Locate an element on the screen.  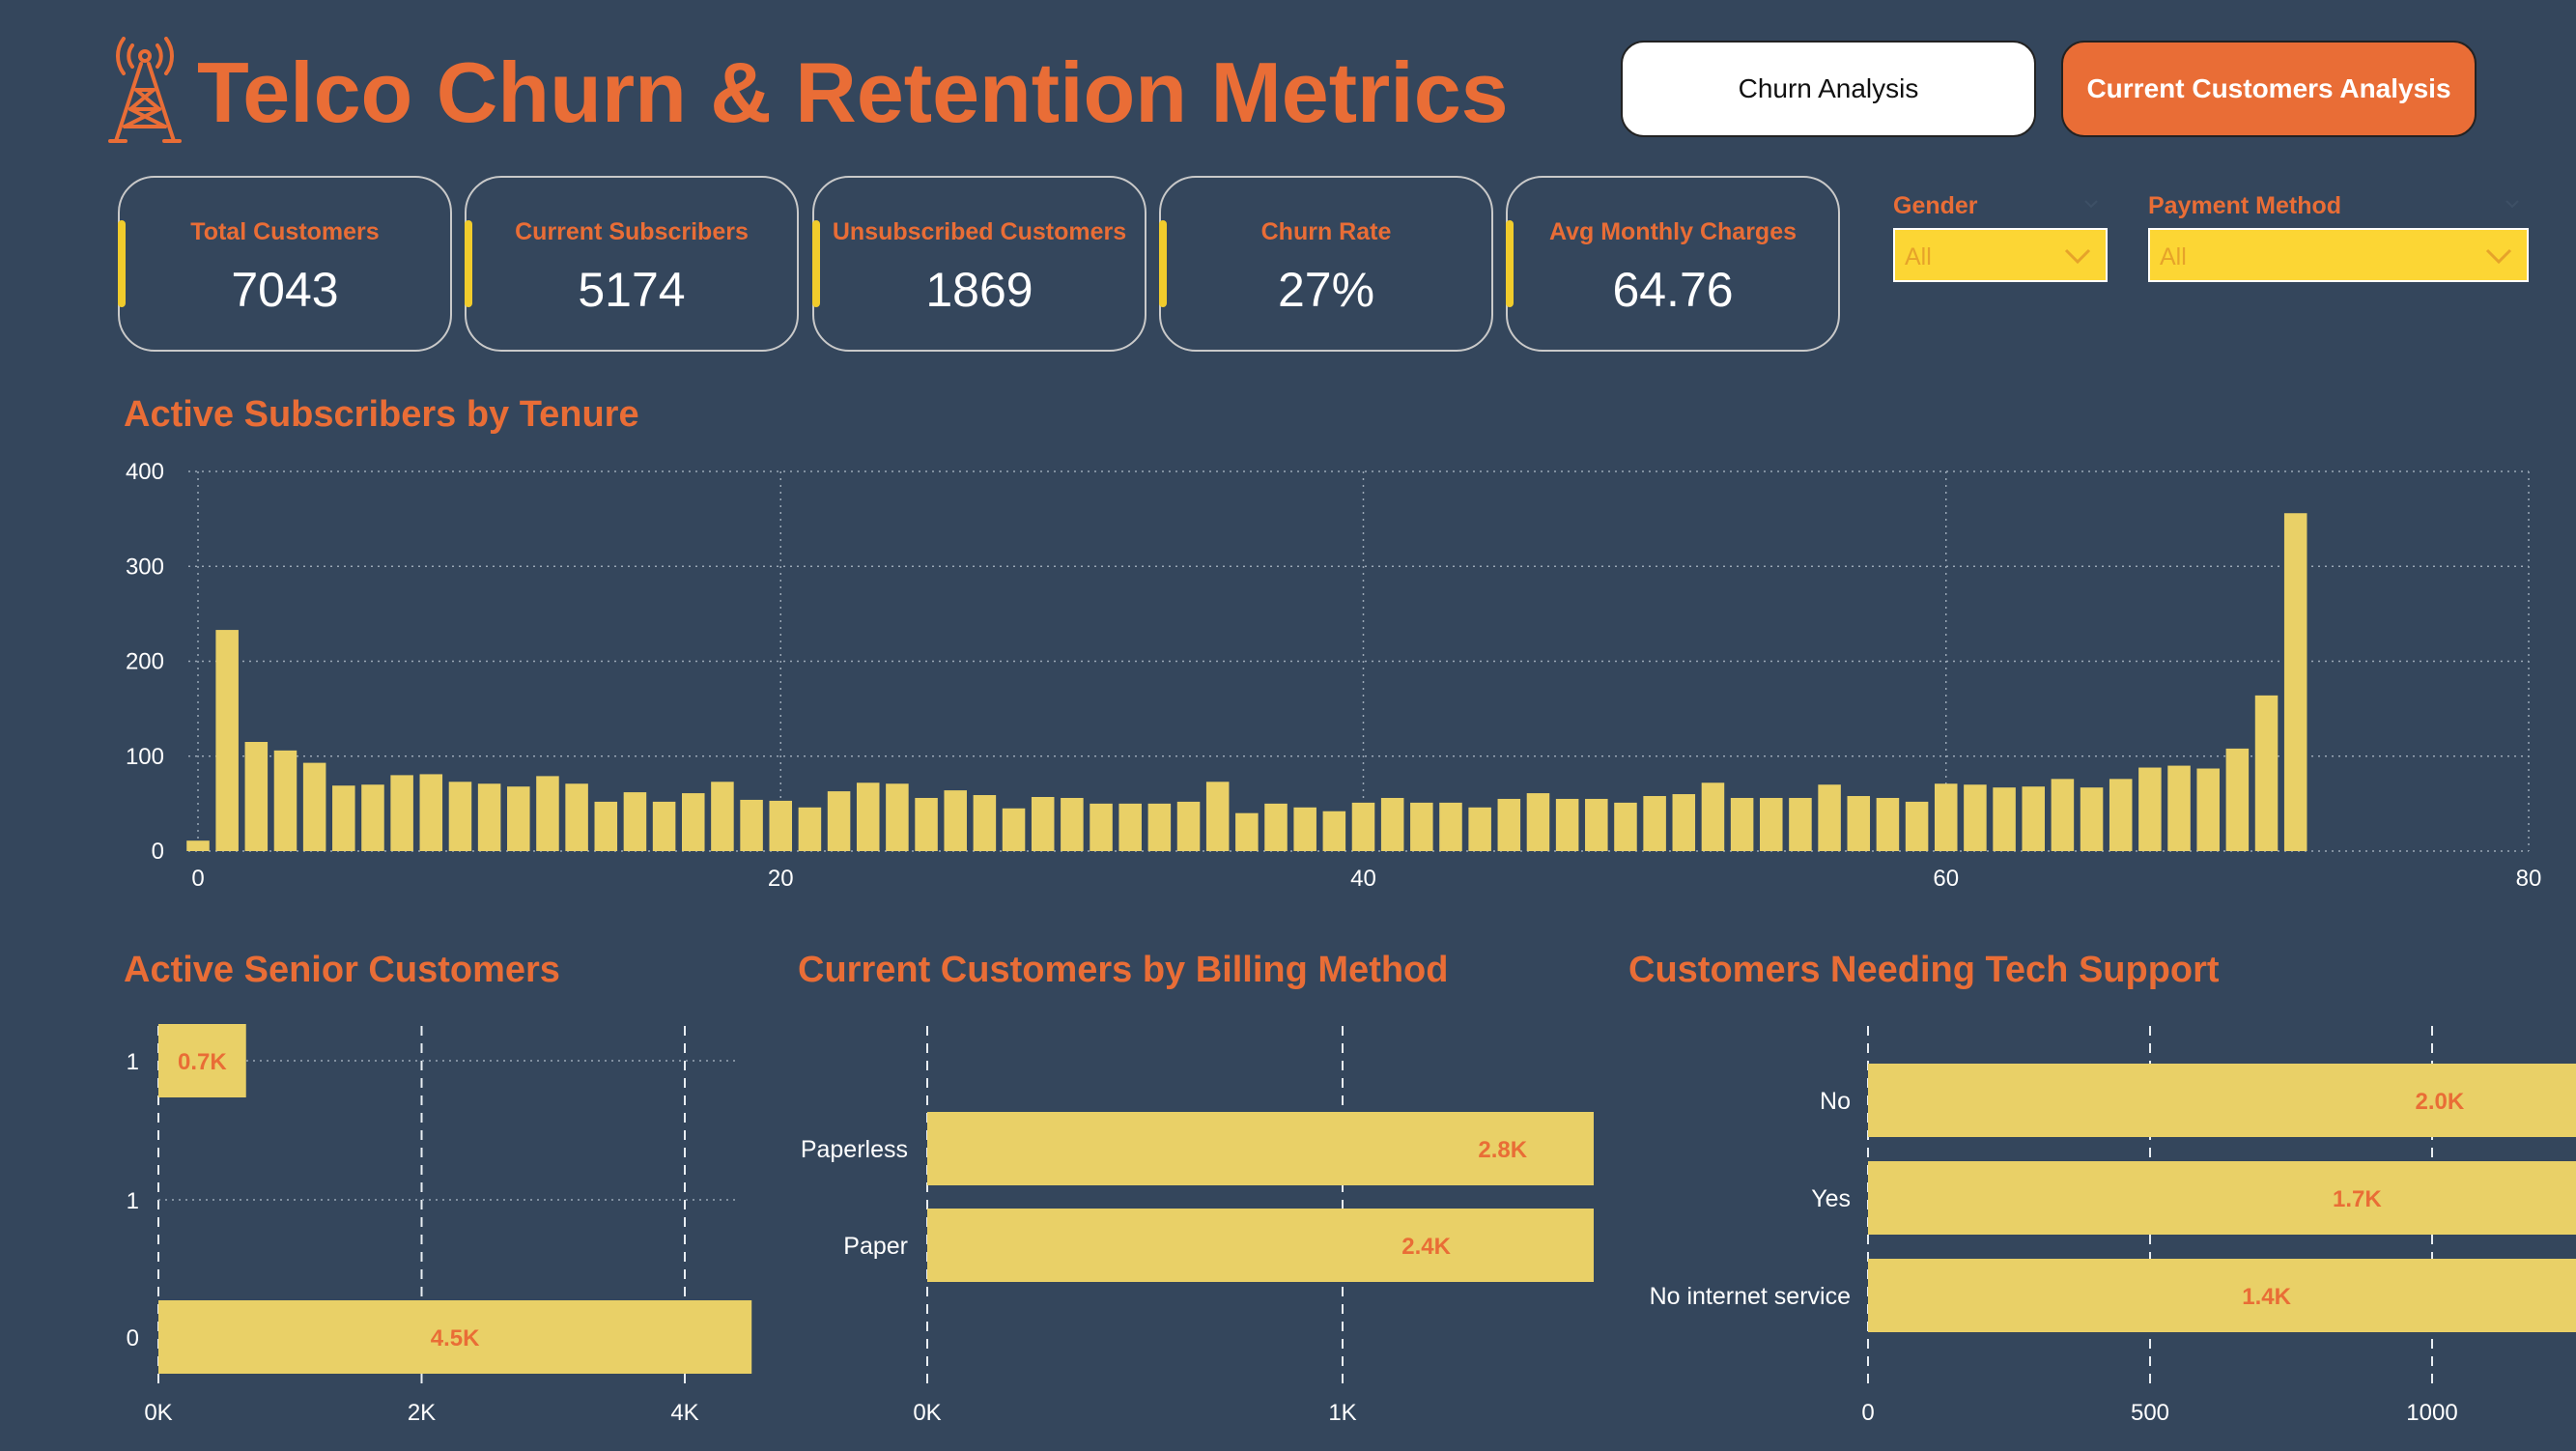
kpi-label: Total Customers is located at coordinates (285, 231).